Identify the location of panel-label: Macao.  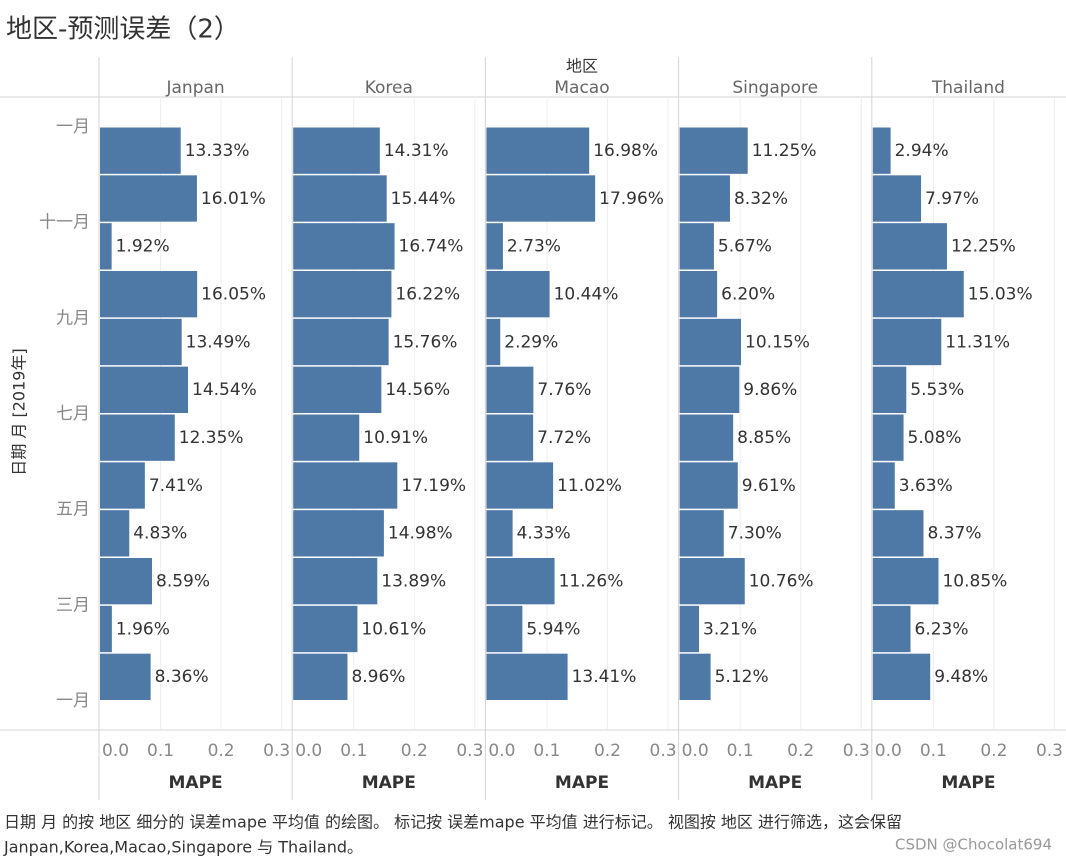
(581, 88).